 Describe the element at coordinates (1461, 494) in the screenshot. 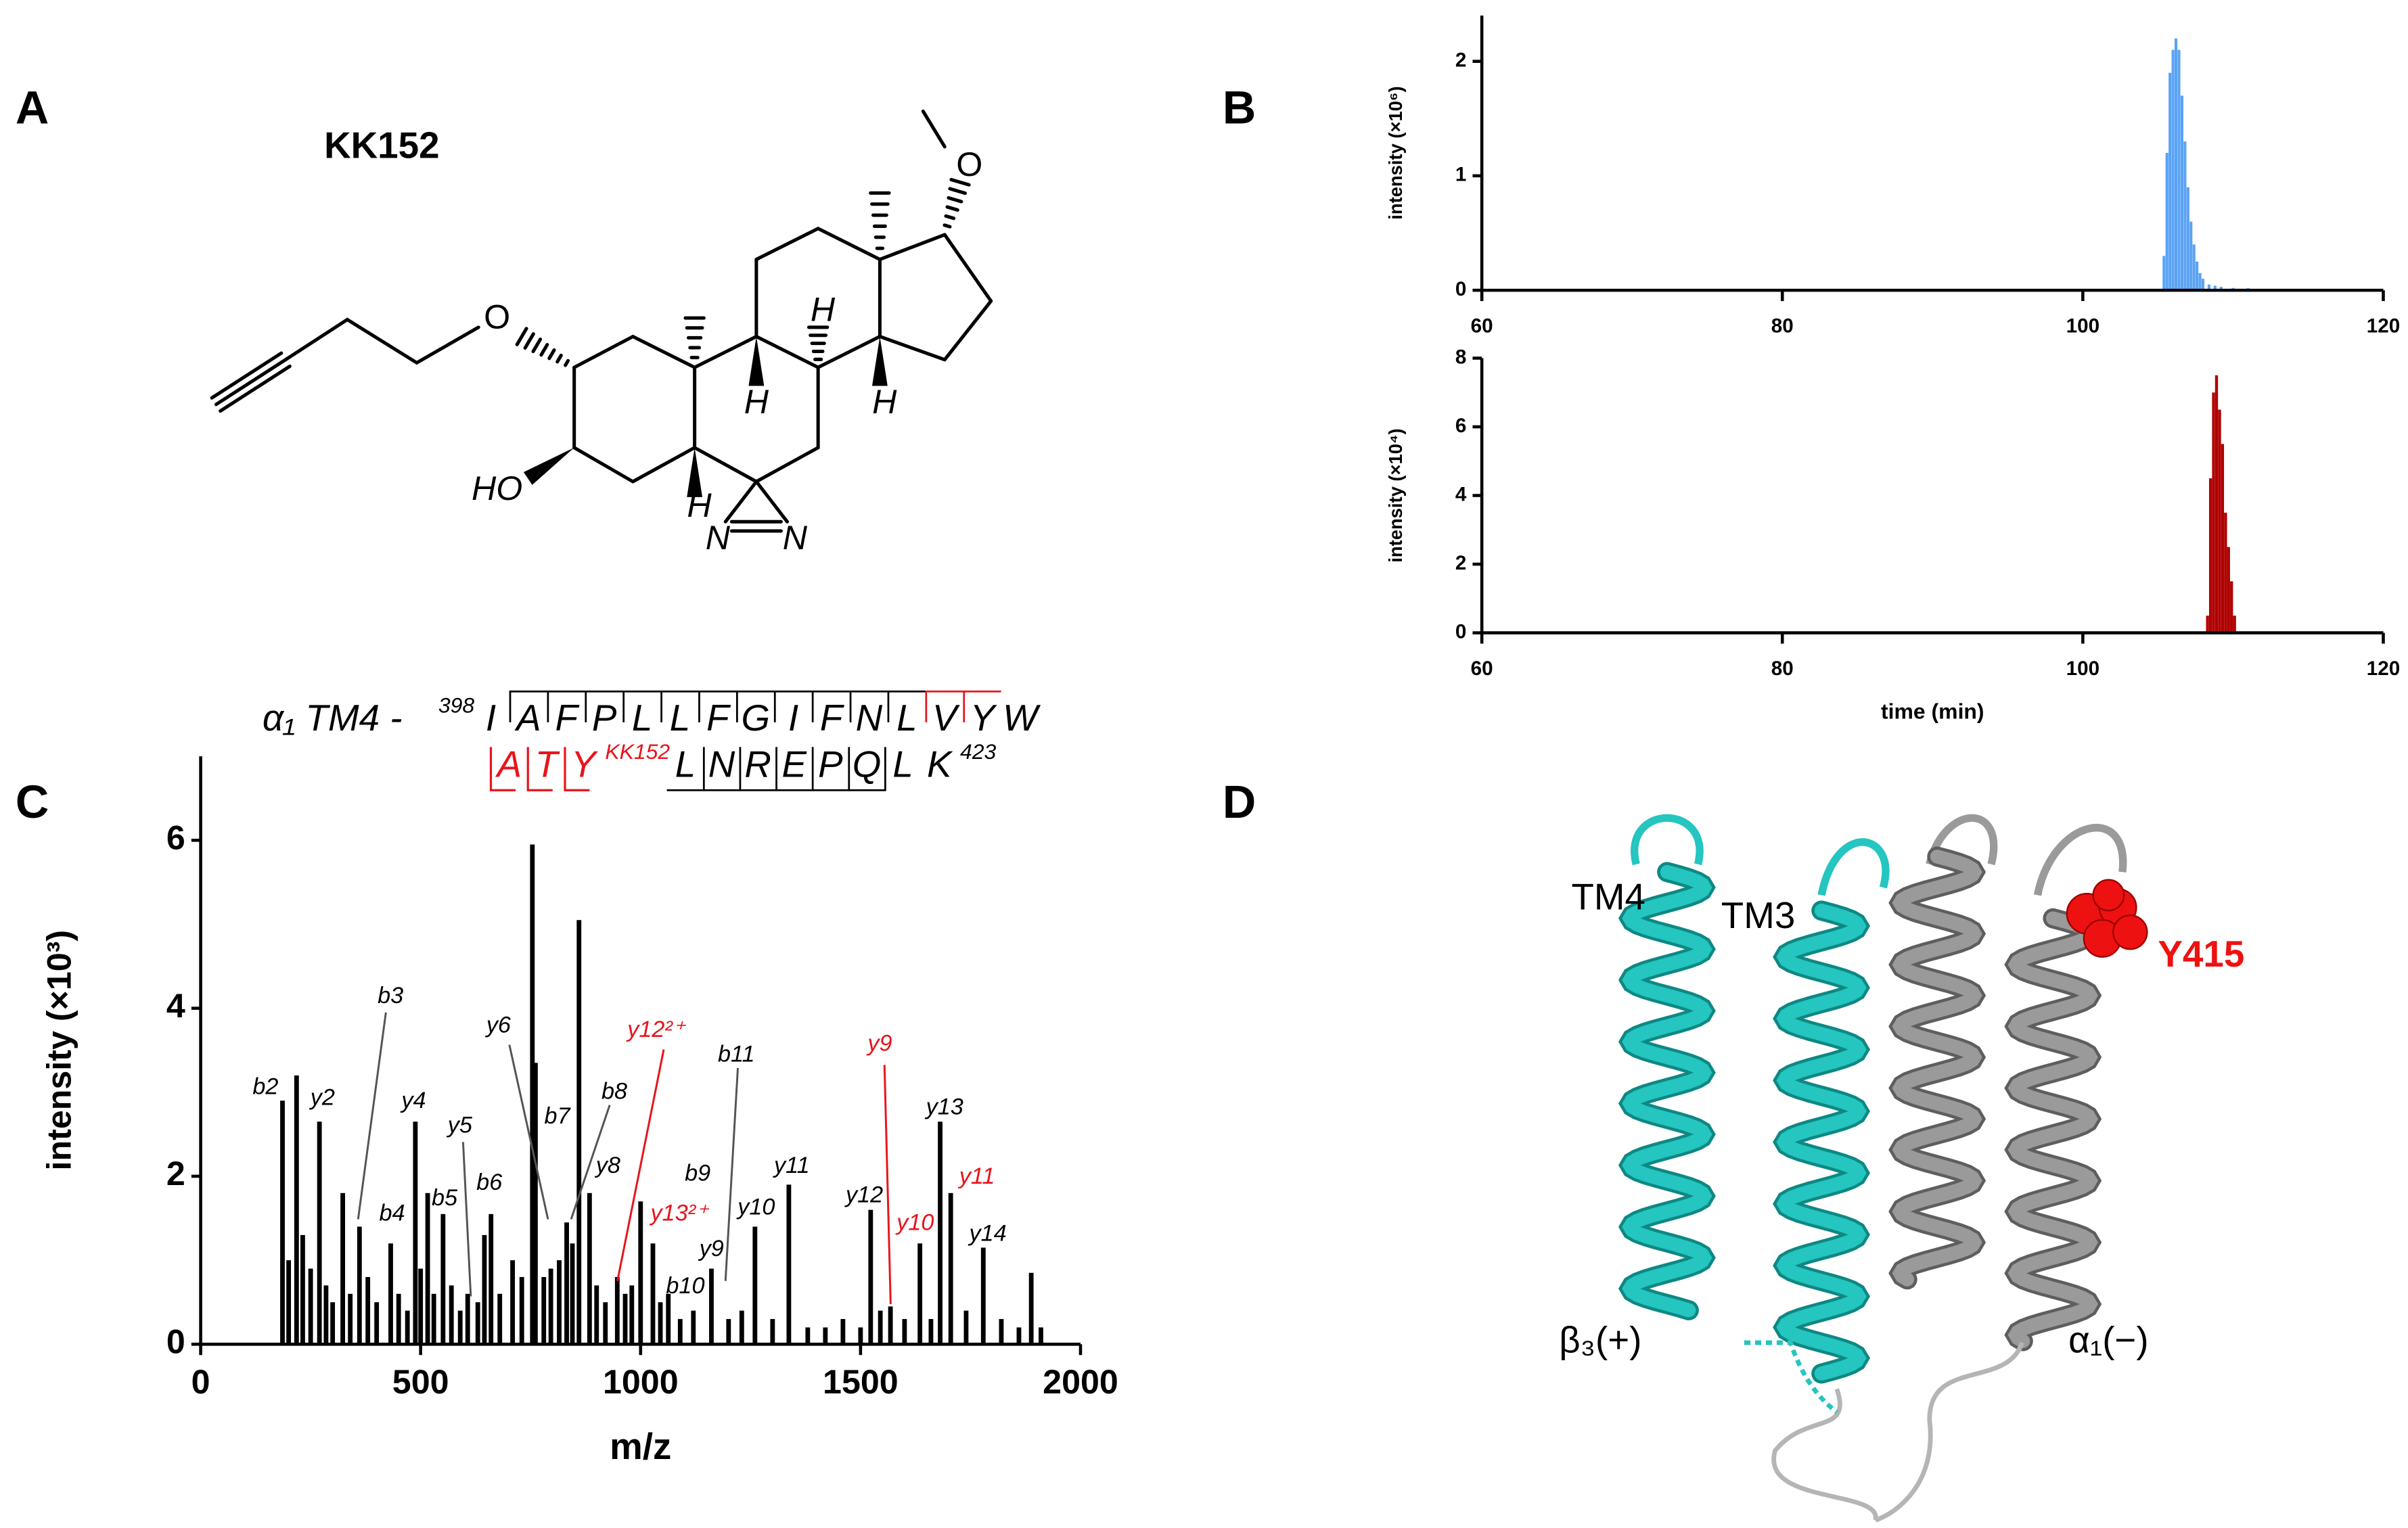

I see `y-tick-label: 4` at that location.